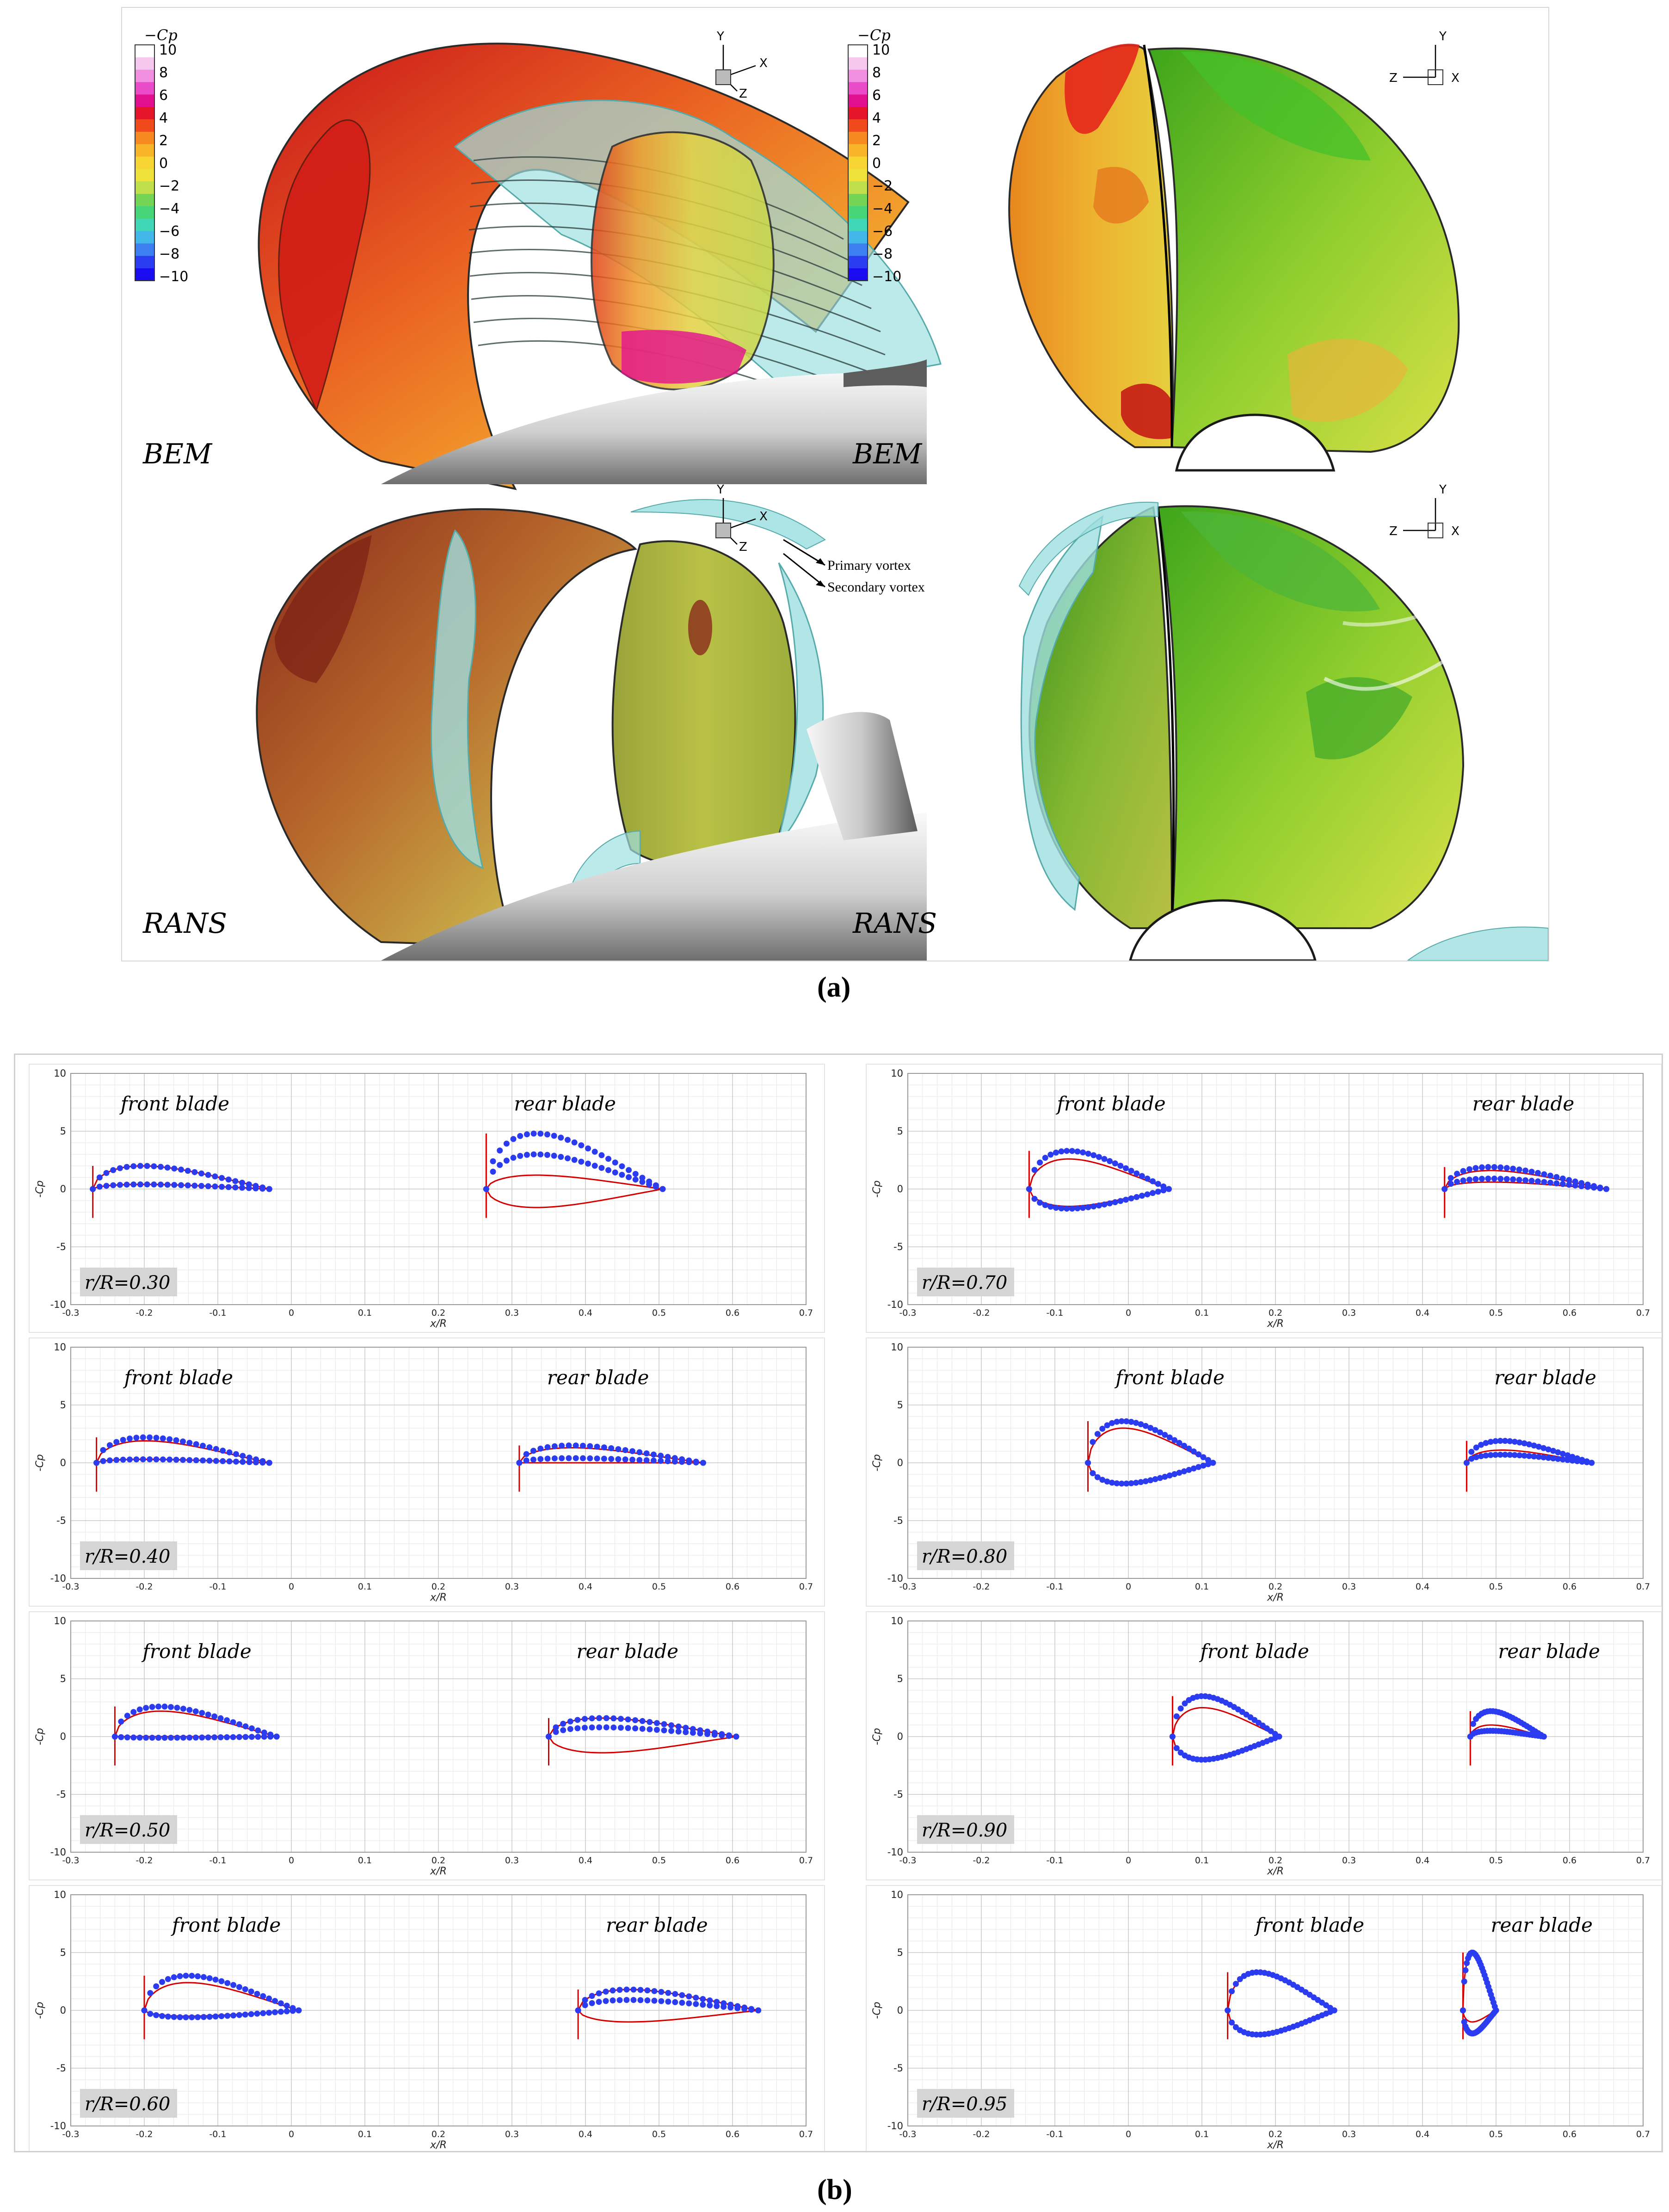 The height and width of the screenshot is (2212, 1669). What do you see at coordinates (877, 1737) in the screenshot?
I see `y-axis-label: -Cp` at bounding box center [877, 1737].